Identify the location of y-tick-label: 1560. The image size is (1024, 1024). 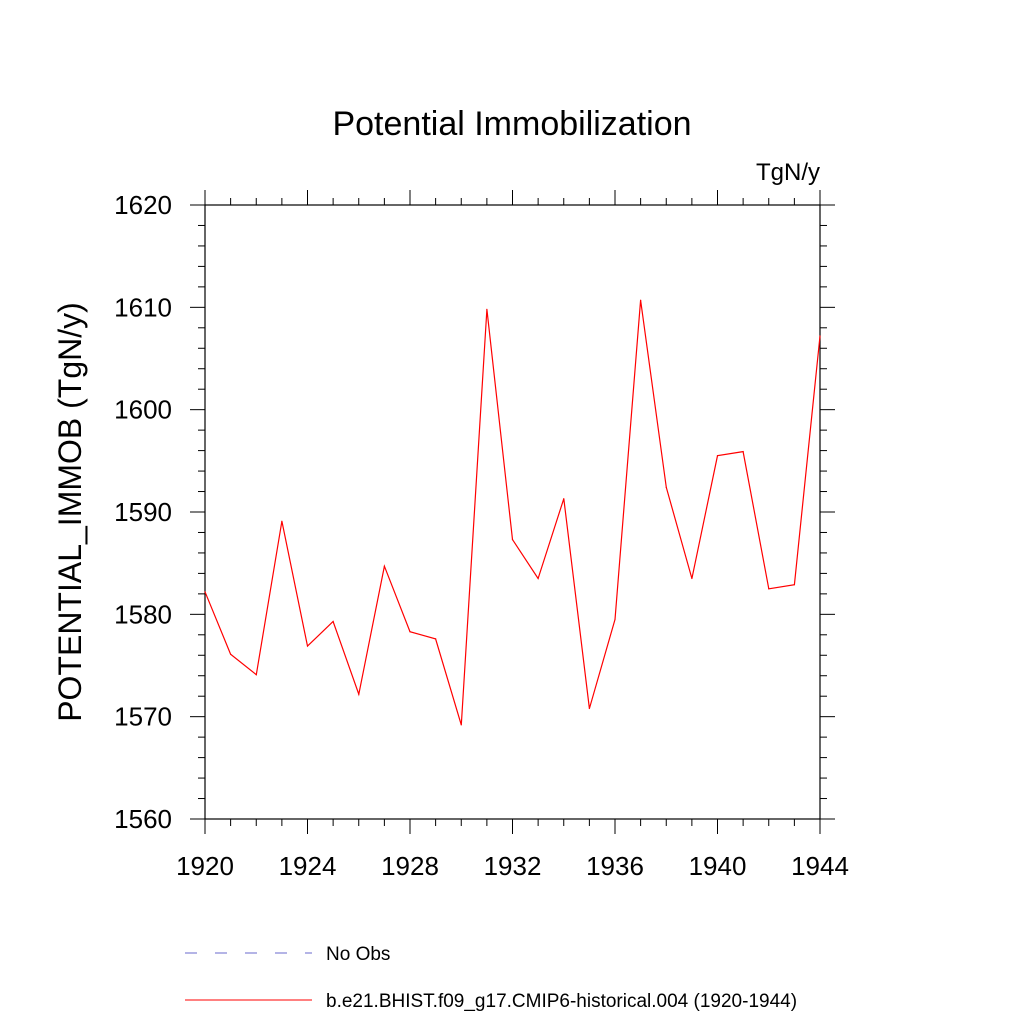
(143, 819).